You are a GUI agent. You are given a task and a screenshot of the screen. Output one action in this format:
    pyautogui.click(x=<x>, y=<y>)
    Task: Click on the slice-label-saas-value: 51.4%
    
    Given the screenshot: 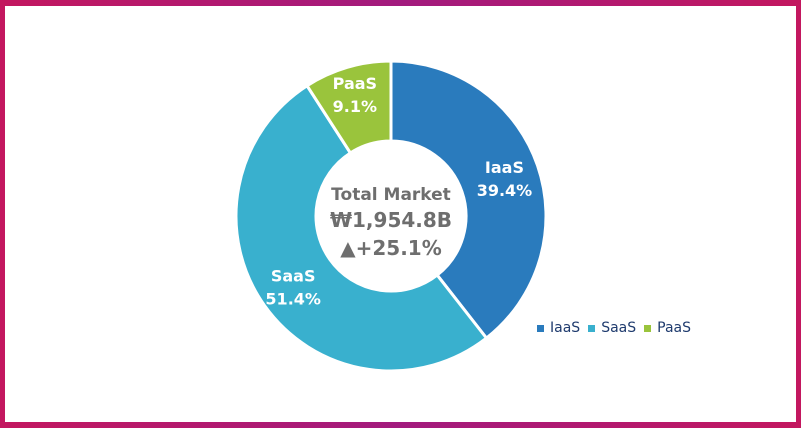 What is the action you would take?
    pyautogui.click(x=293, y=299)
    